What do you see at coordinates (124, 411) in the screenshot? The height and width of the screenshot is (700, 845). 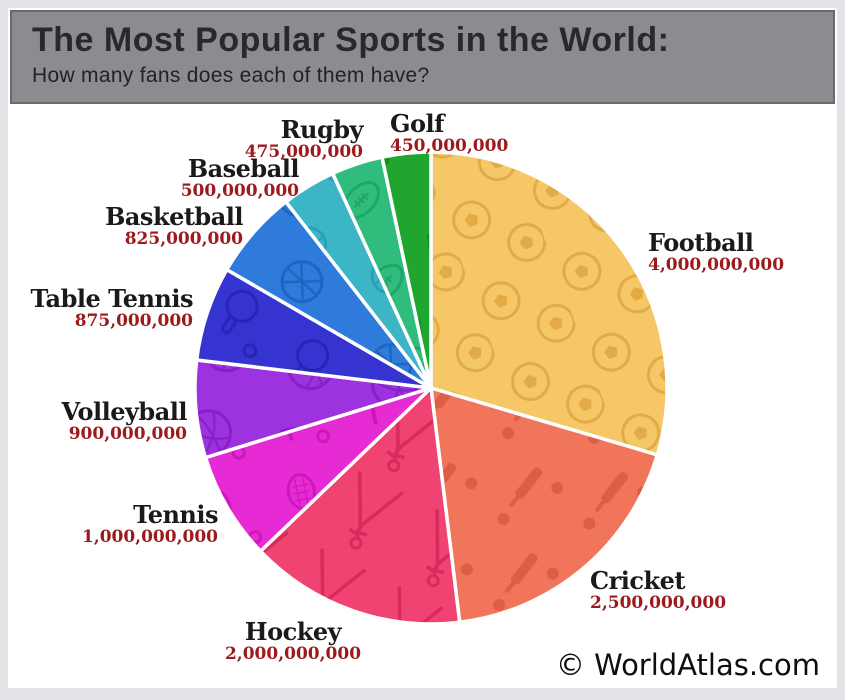 I see `slice-name-volleyball: Volleyball` at bounding box center [124, 411].